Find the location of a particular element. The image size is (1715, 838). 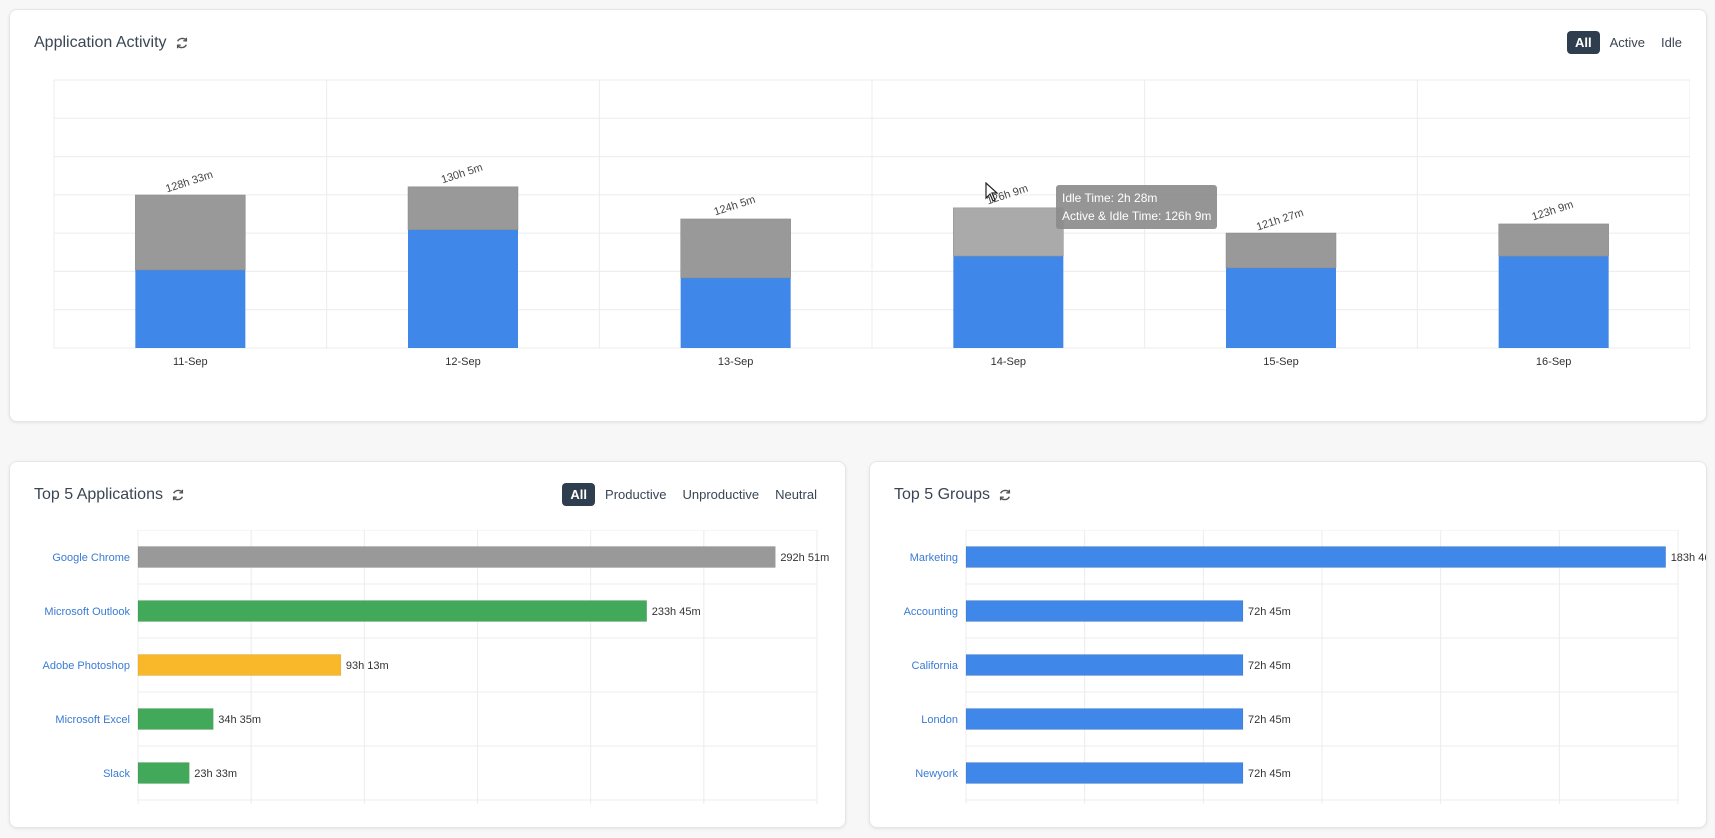

x-tick-label: 14-Sep is located at coordinates (1008, 362).